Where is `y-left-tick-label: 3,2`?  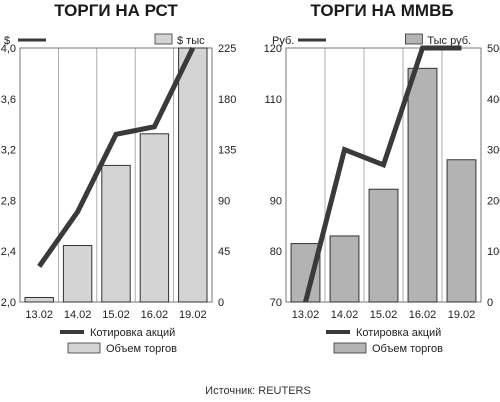
y-left-tick-label: 3,2 is located at coordinates (8, 151).